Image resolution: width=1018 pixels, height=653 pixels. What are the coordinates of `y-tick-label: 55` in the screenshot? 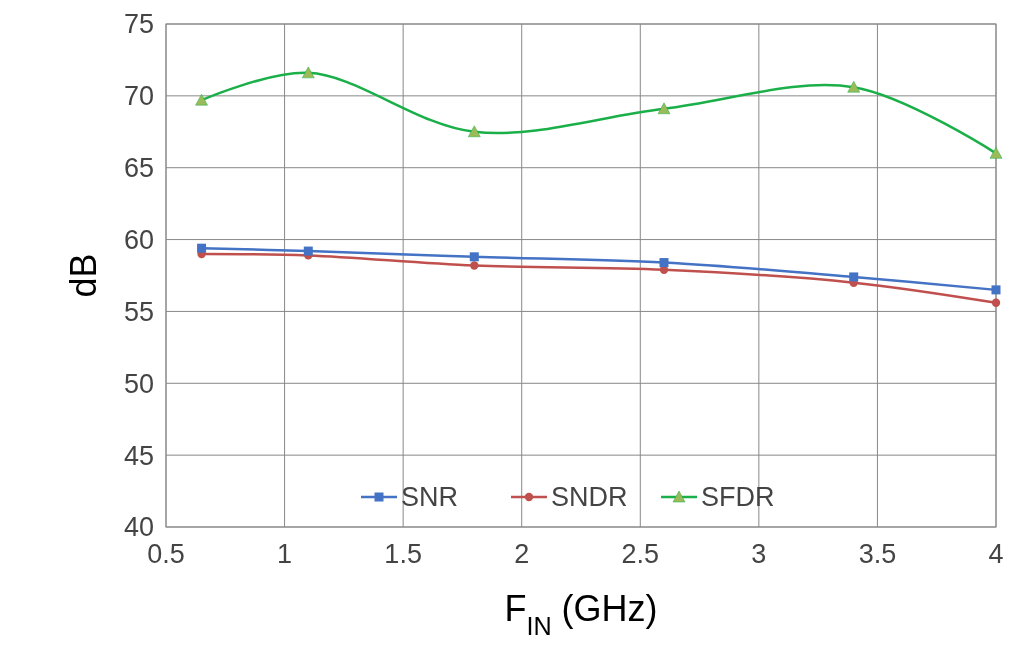 It's located at (138, 311).